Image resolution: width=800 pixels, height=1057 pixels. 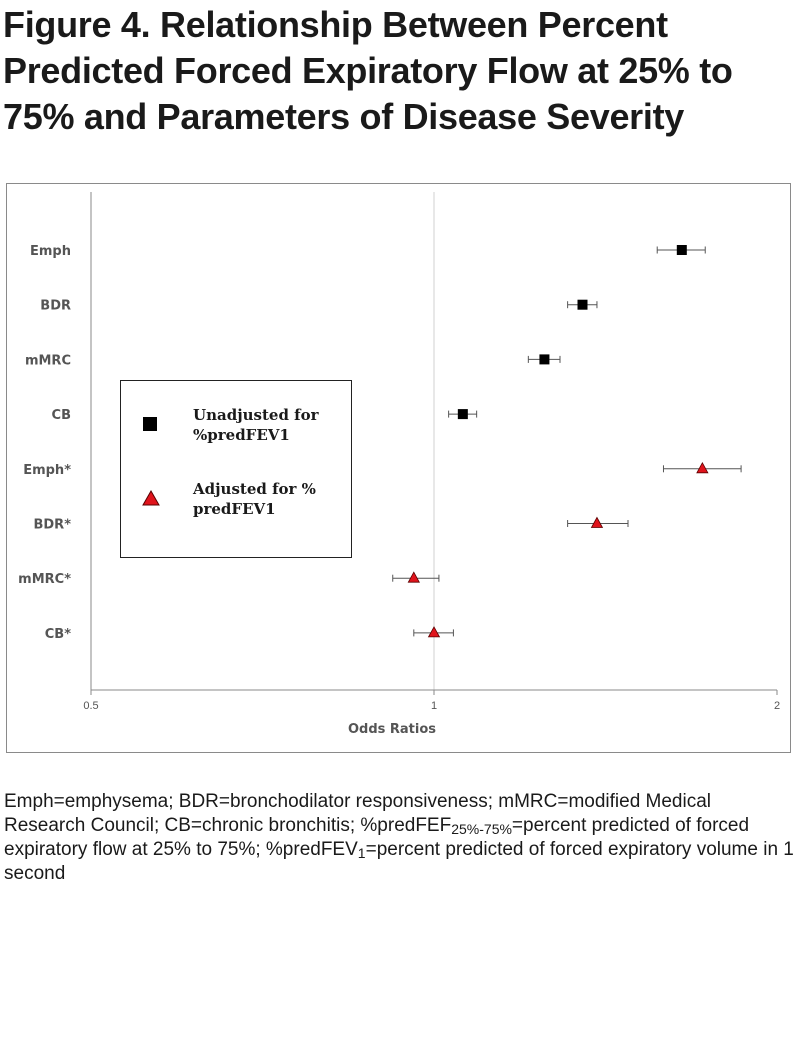 I want to click on x-axis-label: Odds Ratios, so click(x=392, y=729).